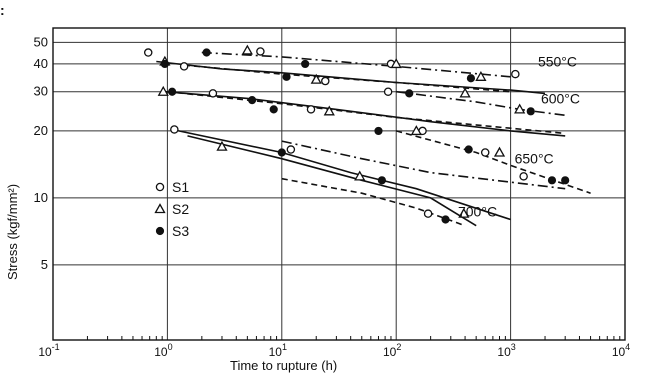  What do you see at coordinates (48, 350) in the screenshot?
I see `x-tick-label: 10⁻¹` at bounding box center [48, 350].